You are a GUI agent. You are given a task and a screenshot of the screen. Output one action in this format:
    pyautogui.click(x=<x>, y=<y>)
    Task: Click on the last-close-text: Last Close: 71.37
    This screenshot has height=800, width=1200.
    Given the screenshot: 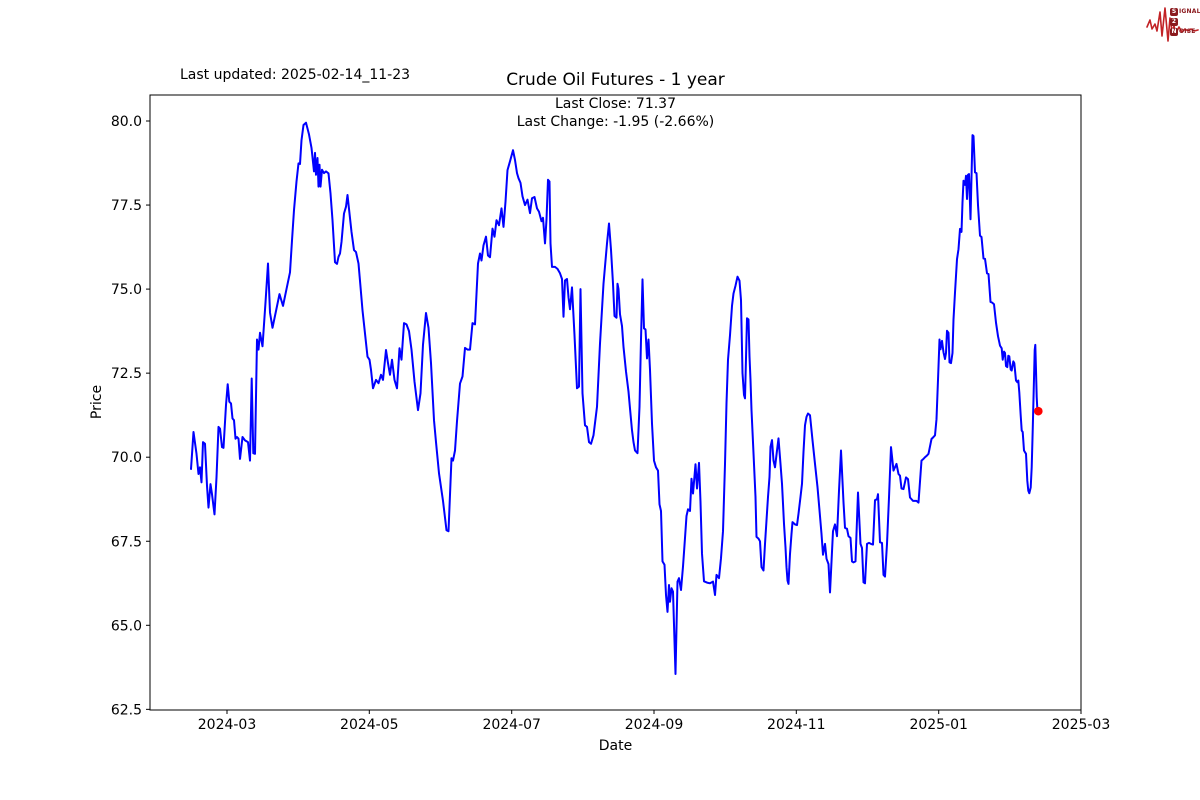 What is the action you would take?
    pyautogui.click(x=615, y=104)
    